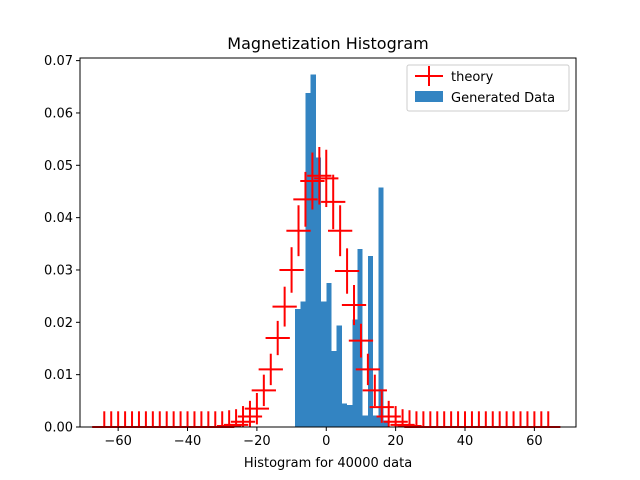 This screenshot has height=480, width=640. Describe the element at coordinates (58, 113) in the screenshot. I see `y-tick-label: 0.06` at that location.